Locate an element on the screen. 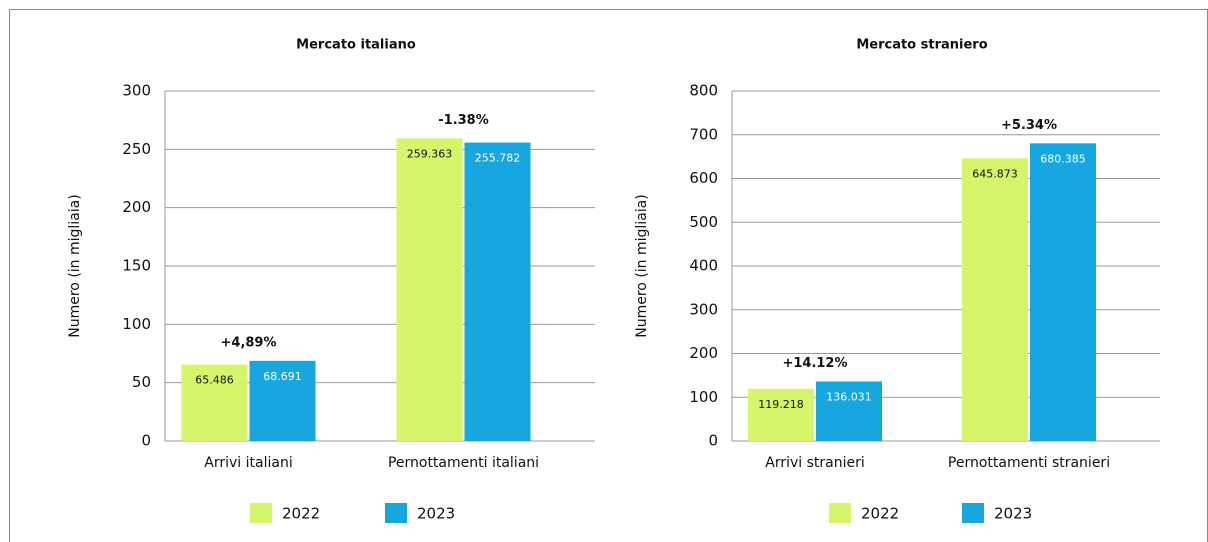 This screenshot has width=1208, height=542. y-tick-label: 800 is located at coordinates (703, 91).